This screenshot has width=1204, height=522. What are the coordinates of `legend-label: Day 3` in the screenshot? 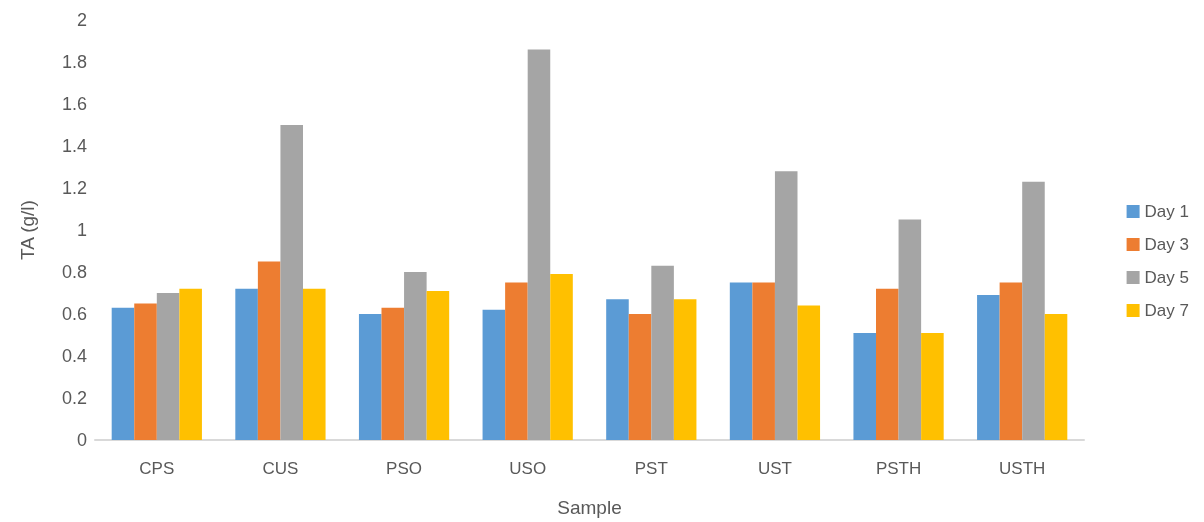 It's located at (1167, 244).